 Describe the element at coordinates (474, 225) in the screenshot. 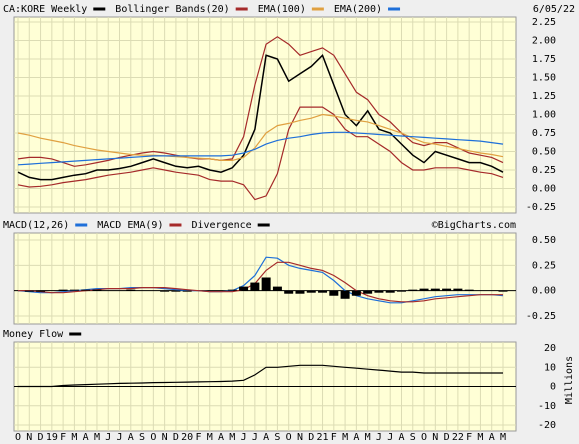

I see `credit: ©BigCharts.com` at that location.